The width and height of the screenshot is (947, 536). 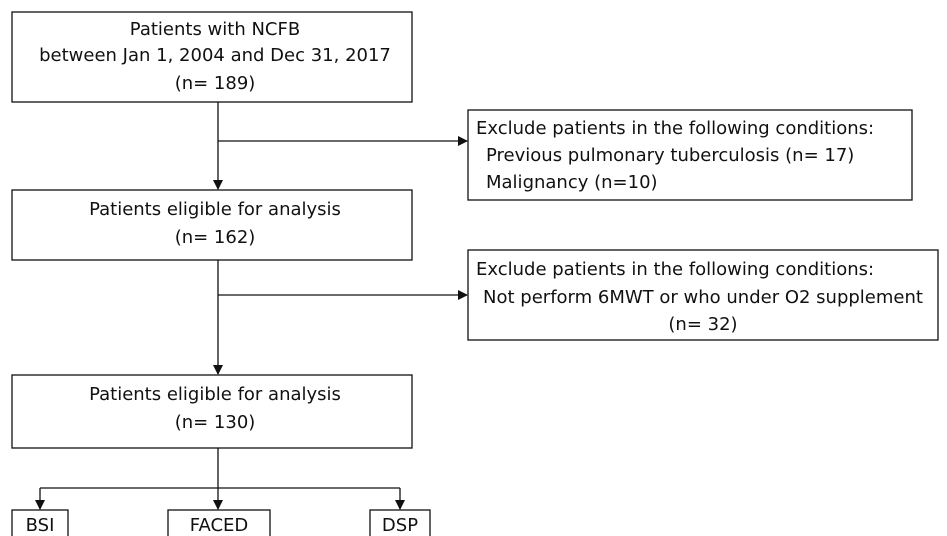 I want to click on node-text: (n= 189), so click(x=215, y=83).